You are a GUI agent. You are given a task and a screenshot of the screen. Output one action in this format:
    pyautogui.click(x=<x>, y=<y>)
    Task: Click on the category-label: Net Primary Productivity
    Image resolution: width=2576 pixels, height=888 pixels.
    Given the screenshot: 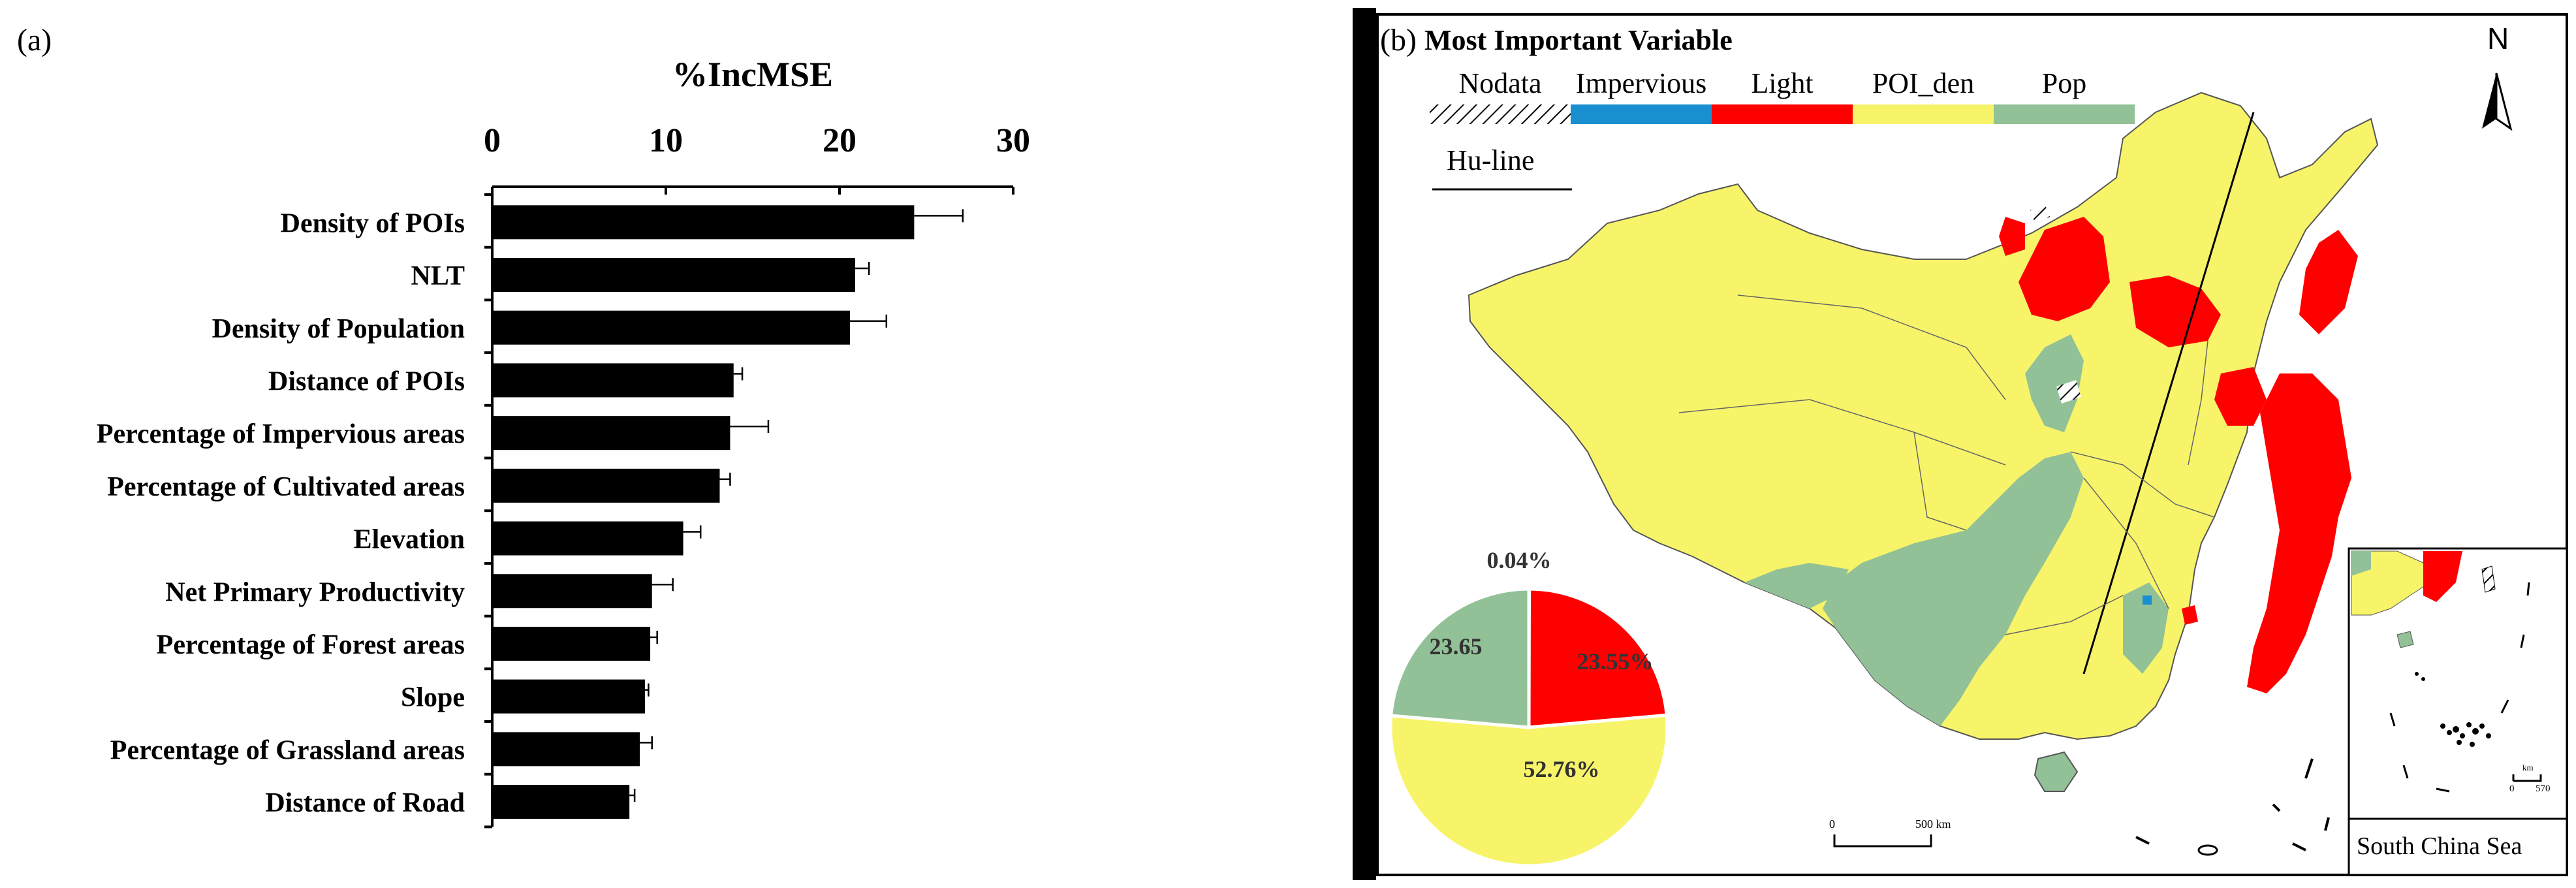 What is the action you would take?
    pyautogui.click(x=315, y=592)
    